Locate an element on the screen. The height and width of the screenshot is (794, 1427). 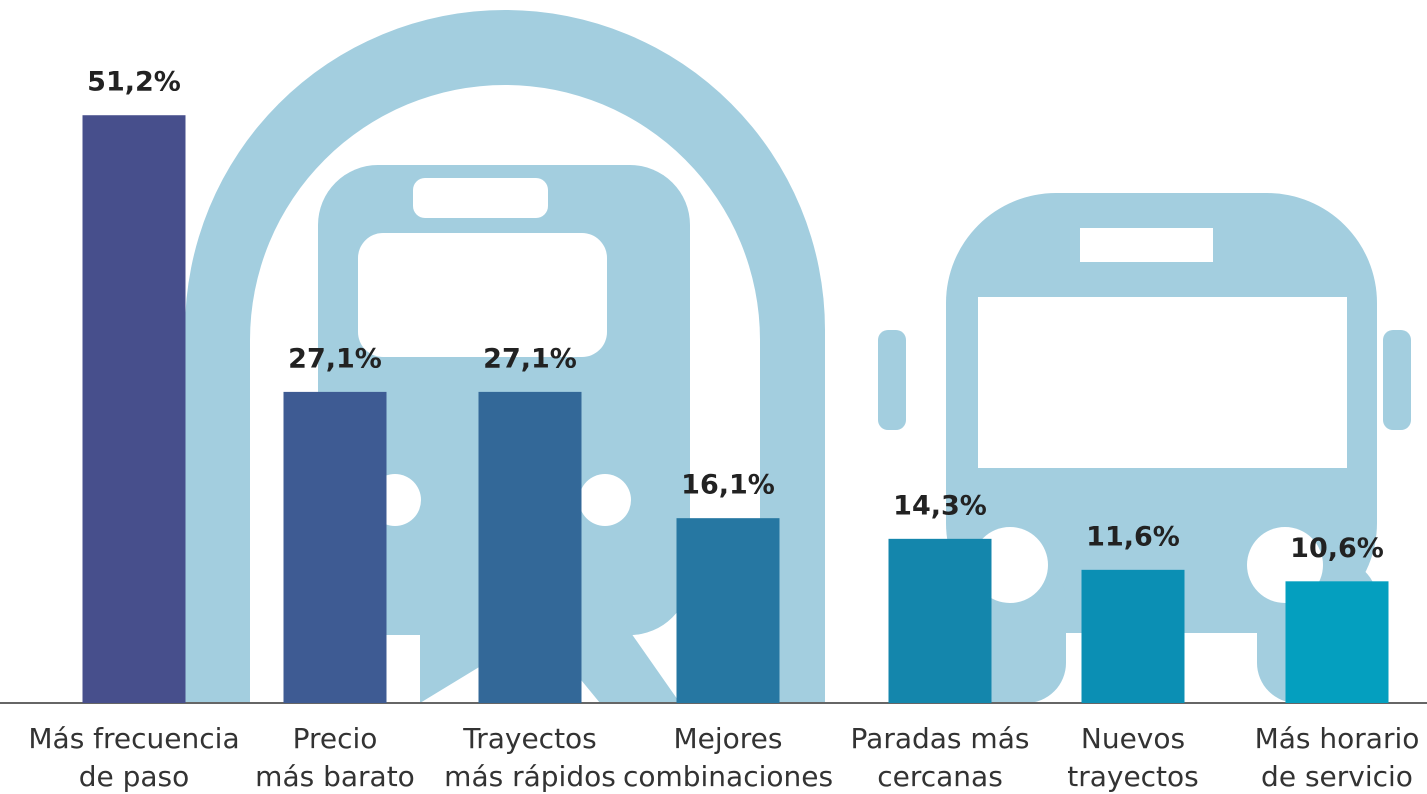
x-tick-label: Mejores combinaciones is located at coordinates (728, 757).